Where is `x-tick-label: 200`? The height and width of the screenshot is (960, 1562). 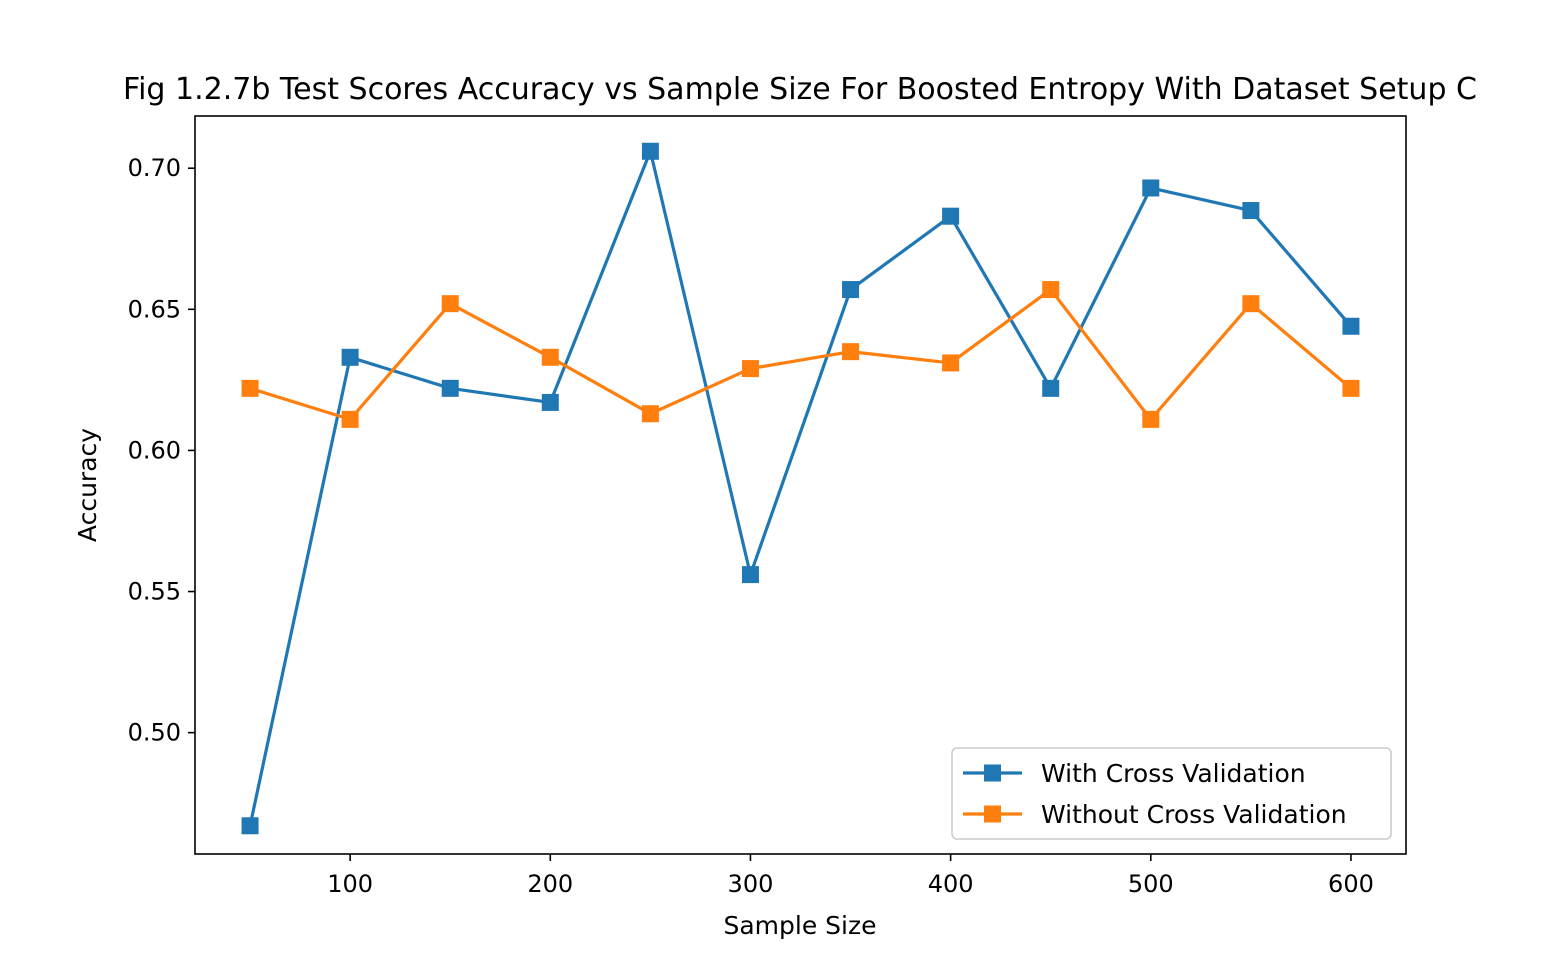
x-tick-label: 200 is located at coordinates (550, 884).